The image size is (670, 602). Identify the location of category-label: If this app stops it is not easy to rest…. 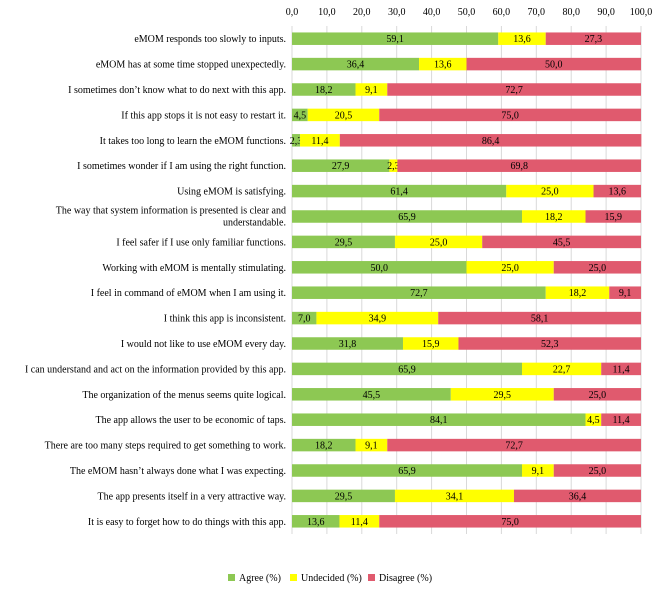
(203, 115).